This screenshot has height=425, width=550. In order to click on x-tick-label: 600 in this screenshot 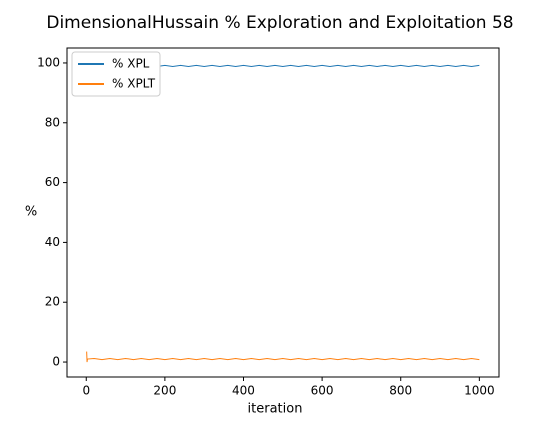, I will do `click(322, 391)`.